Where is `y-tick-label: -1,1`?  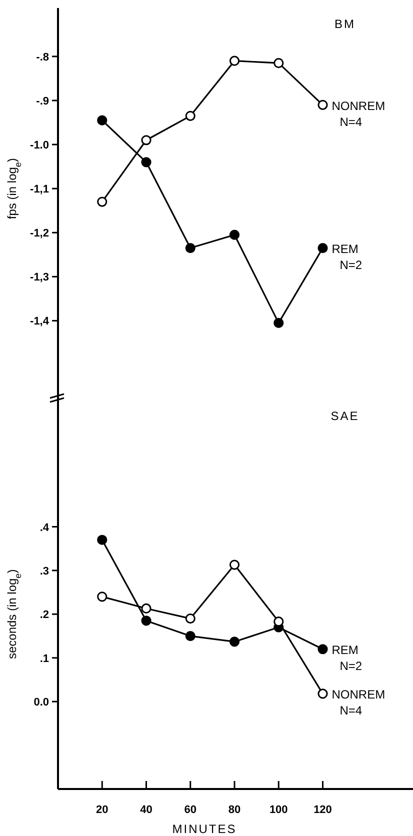
y-tick-label: -1,1 is located at coordinates (39, 190).